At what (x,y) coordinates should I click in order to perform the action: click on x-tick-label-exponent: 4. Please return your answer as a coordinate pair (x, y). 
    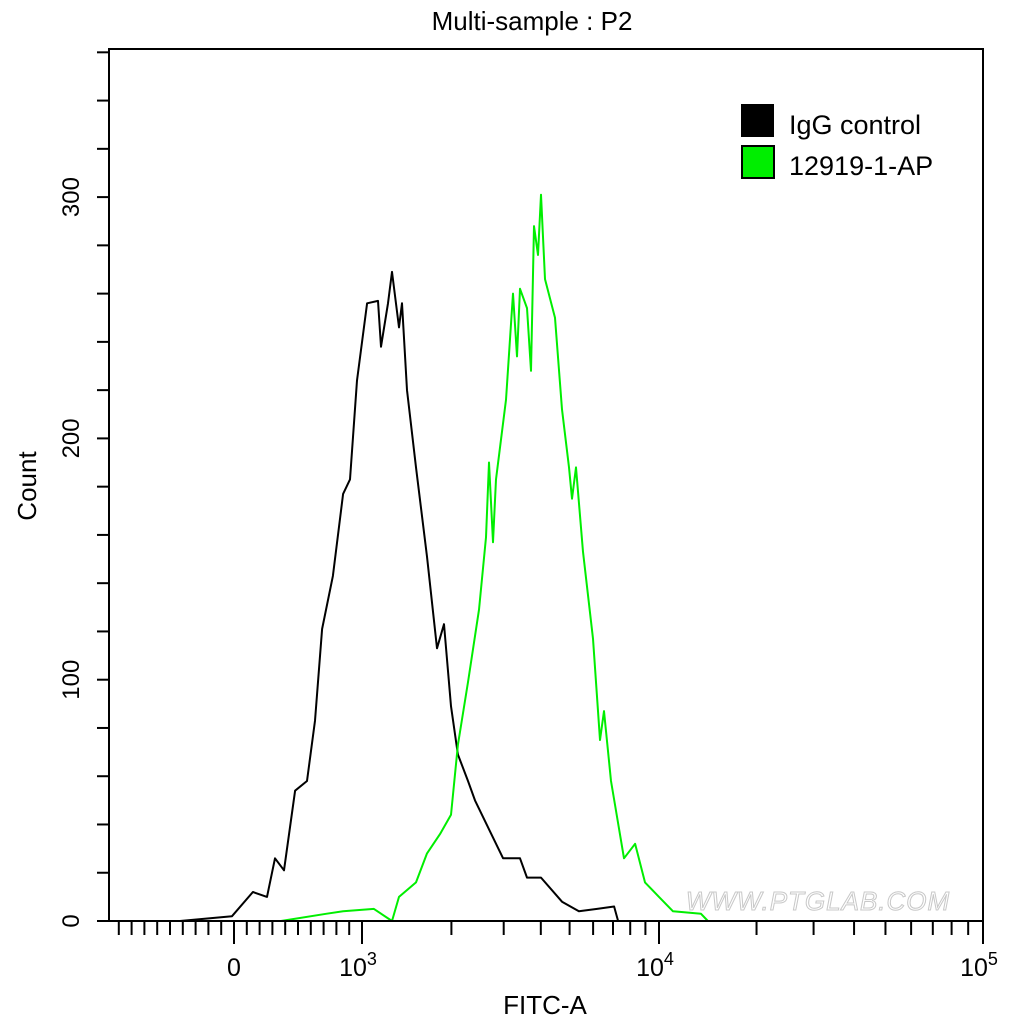
    Looking at the image, I should click on (669, 959).